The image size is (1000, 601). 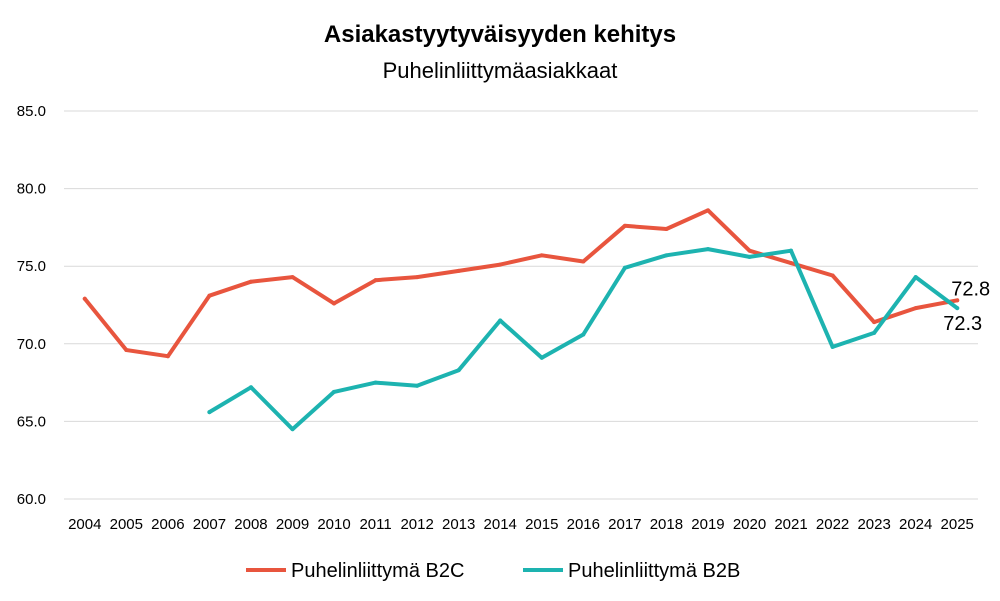 I want to click on y-tick-label: 70.0, so click(x=31, y=344).